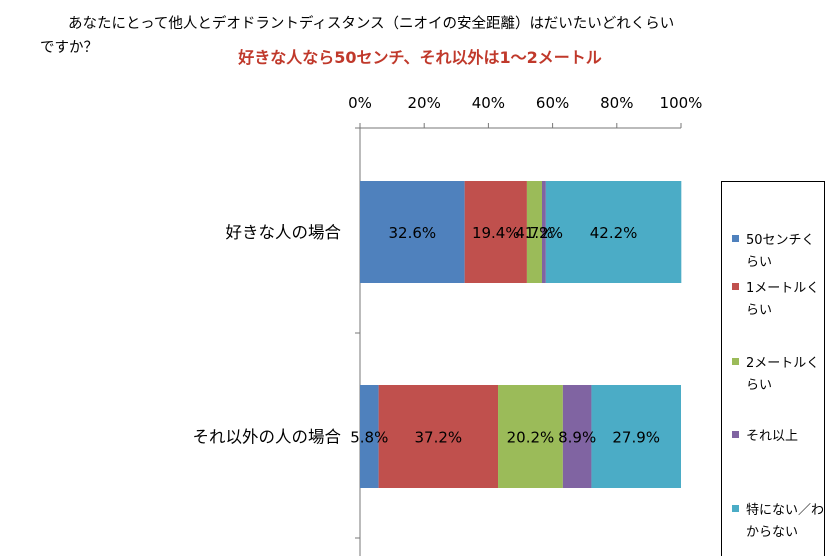  Describe the element at coordinates (360, 103) in the screenshot. I see `x-tick-label: 0%` at that location.